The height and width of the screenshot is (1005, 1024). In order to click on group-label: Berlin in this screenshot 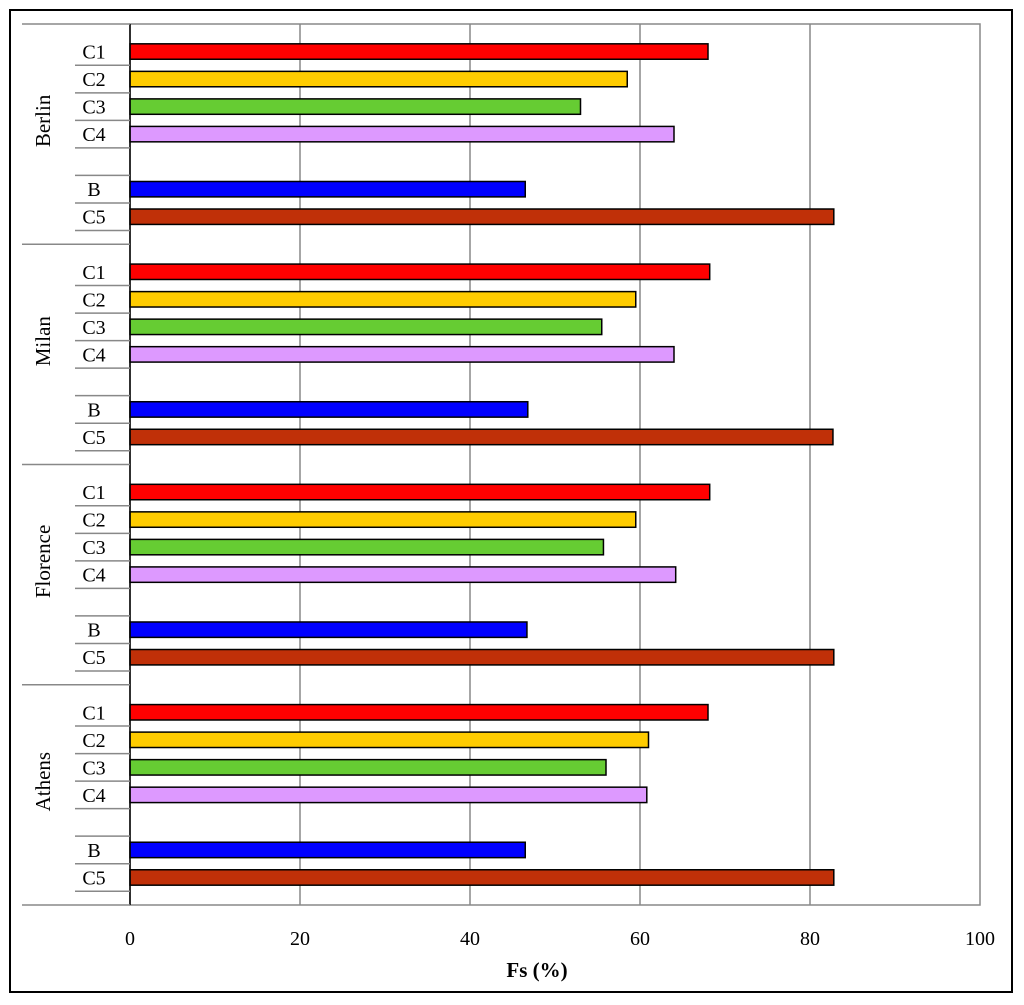, I will do `click(43, 120)`.